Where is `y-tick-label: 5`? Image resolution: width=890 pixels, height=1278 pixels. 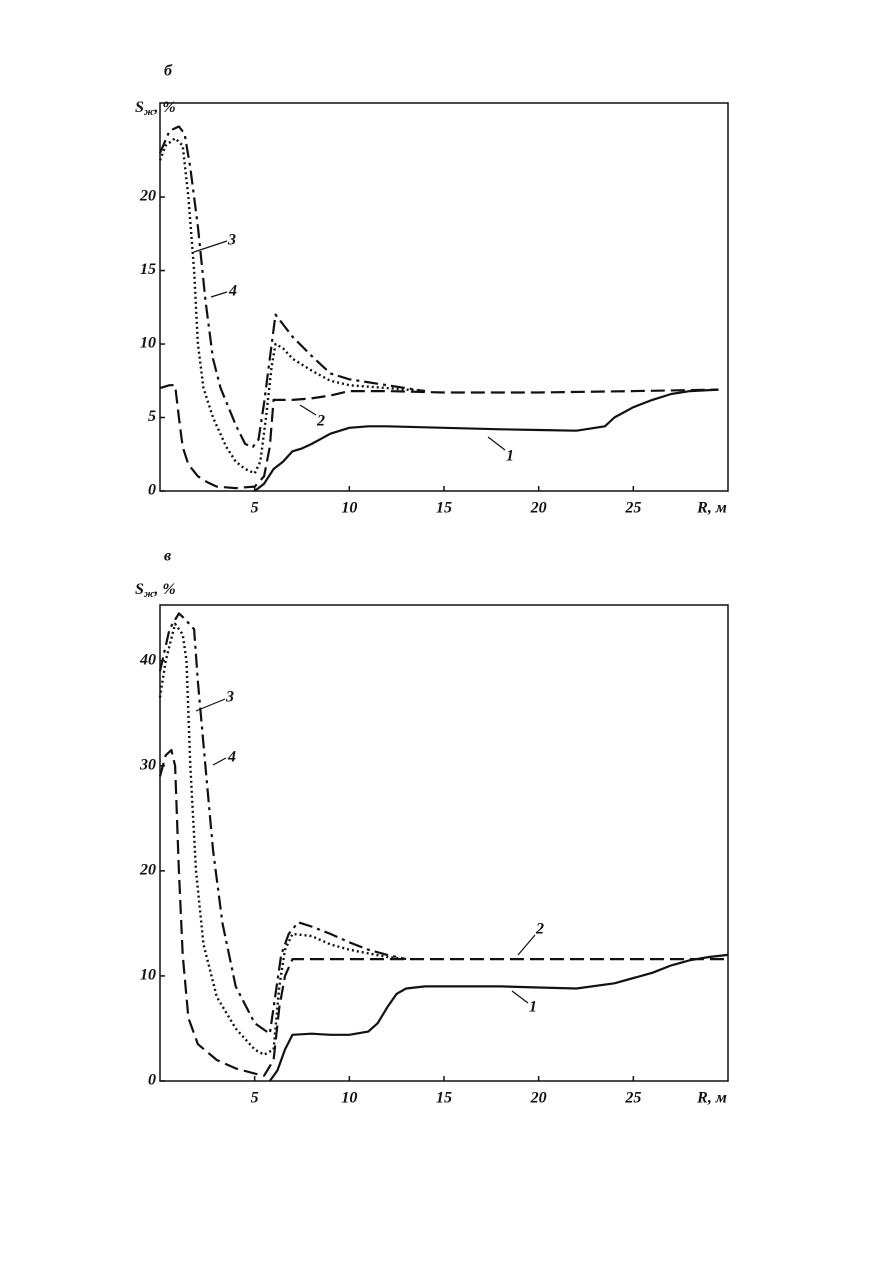 y-tick-label: 5 is located at coordinates (152, 416).